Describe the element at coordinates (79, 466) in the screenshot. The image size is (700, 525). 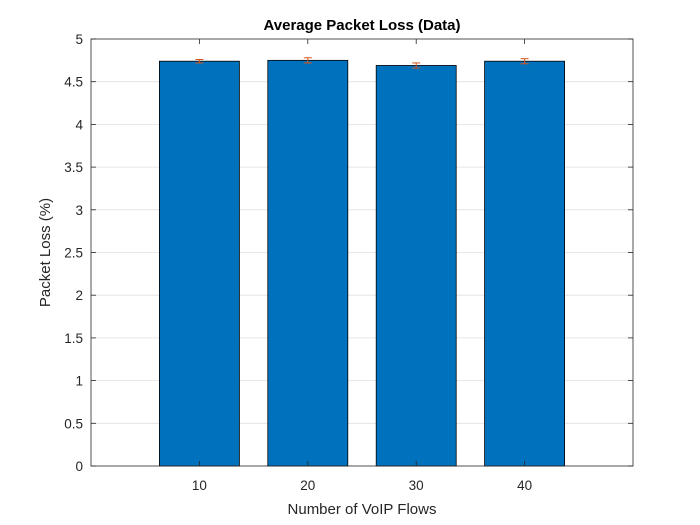
I see `y-tick-label: 0` at that location.